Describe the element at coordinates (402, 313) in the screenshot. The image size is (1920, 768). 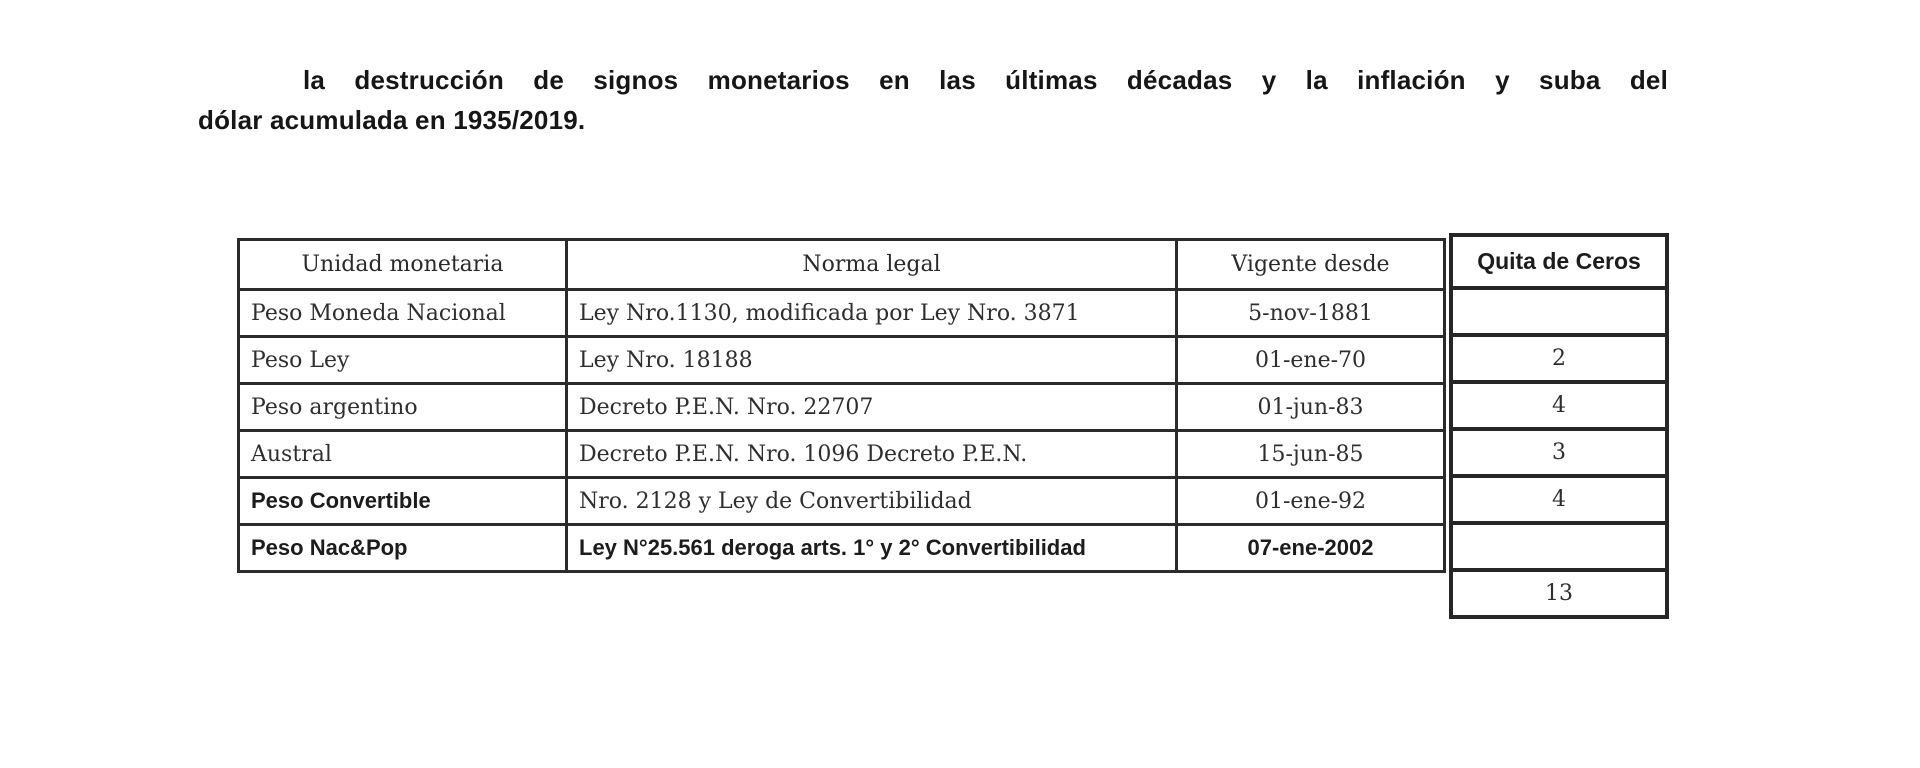
I see `cell-unidad: Peso Moneda Nacional` at that location.